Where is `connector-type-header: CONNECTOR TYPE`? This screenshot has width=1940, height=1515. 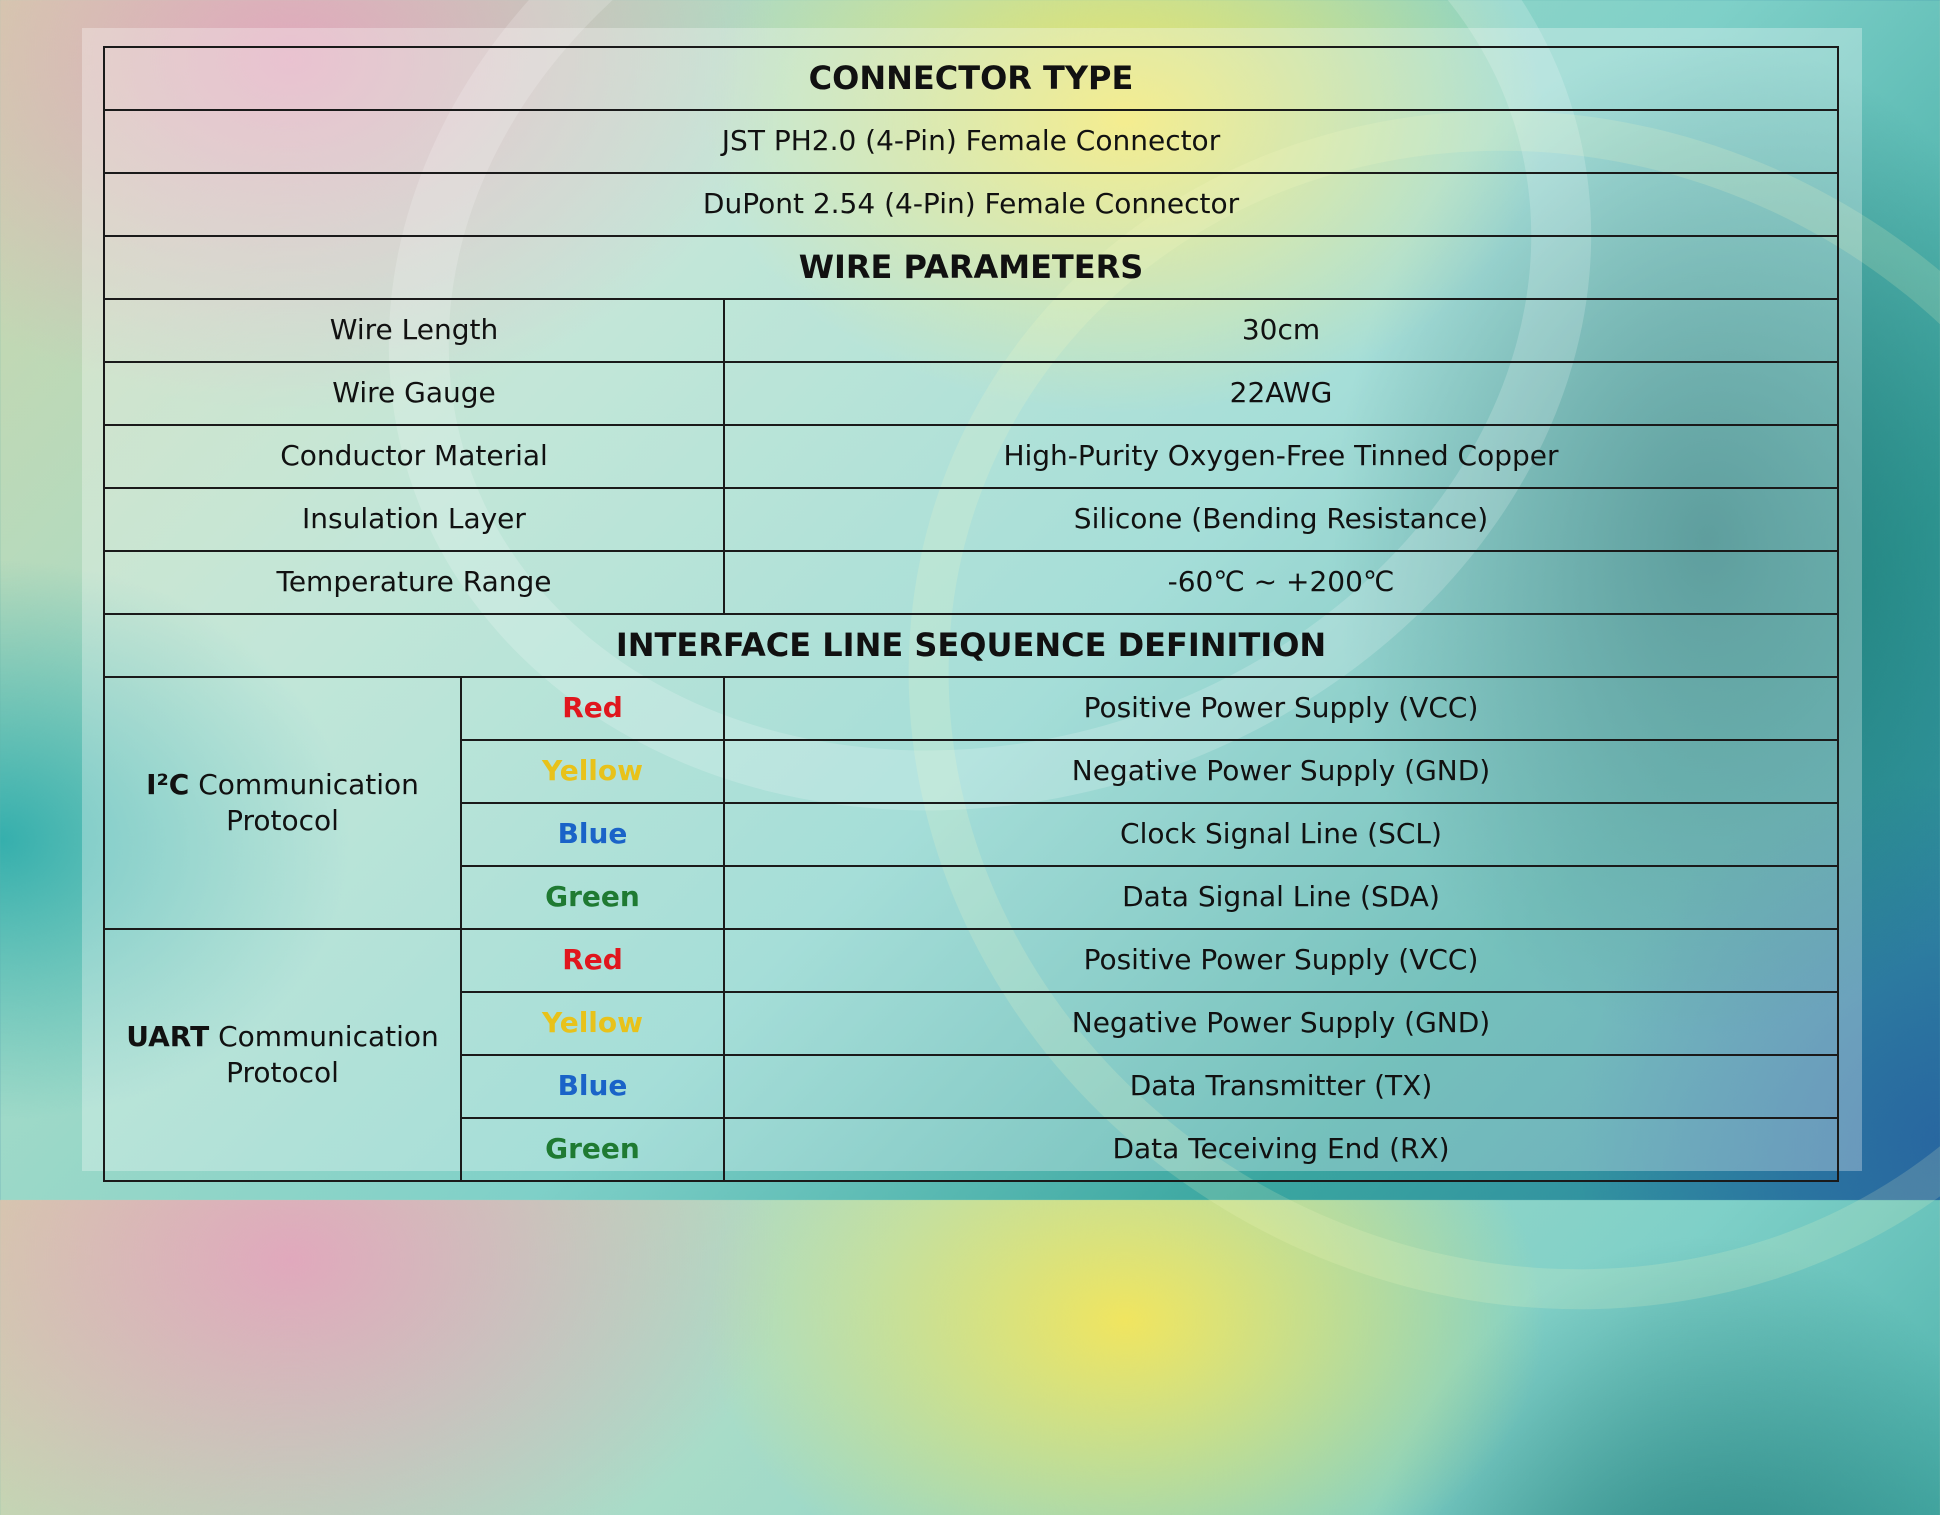
connector-type-header: CONNECTOR TYPE is located at coordinates (971, 78).